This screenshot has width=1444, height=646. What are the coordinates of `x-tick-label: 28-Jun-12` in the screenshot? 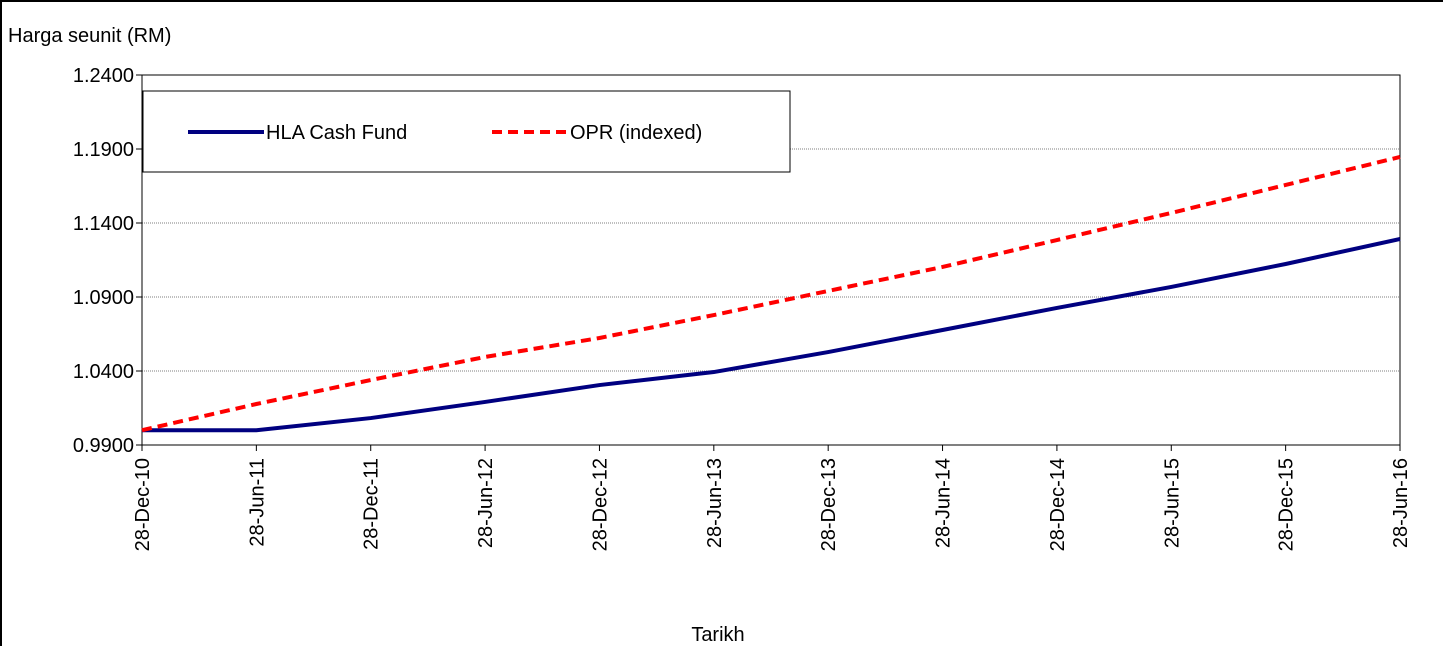 It's located at (486, 503).